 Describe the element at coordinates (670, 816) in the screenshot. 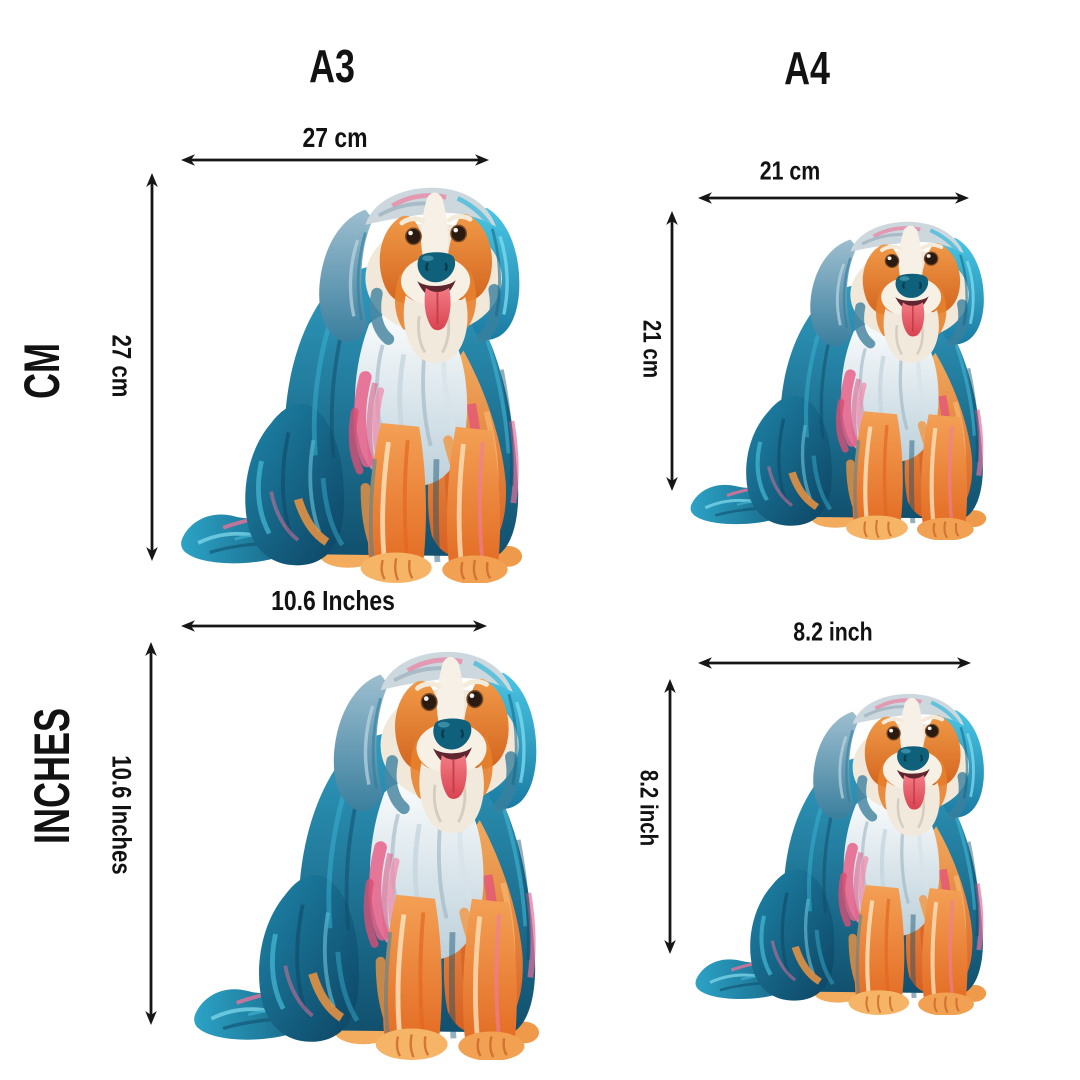

I see `a4in-height-arrow` at that location.